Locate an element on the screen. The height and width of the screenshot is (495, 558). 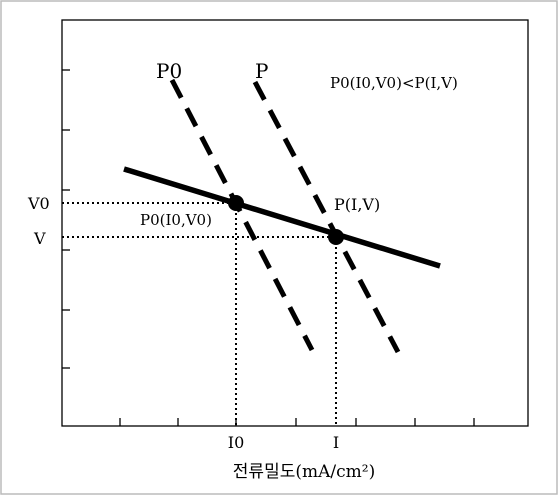
point-p-label: P(I,V) is located at coordinates (357, 204).